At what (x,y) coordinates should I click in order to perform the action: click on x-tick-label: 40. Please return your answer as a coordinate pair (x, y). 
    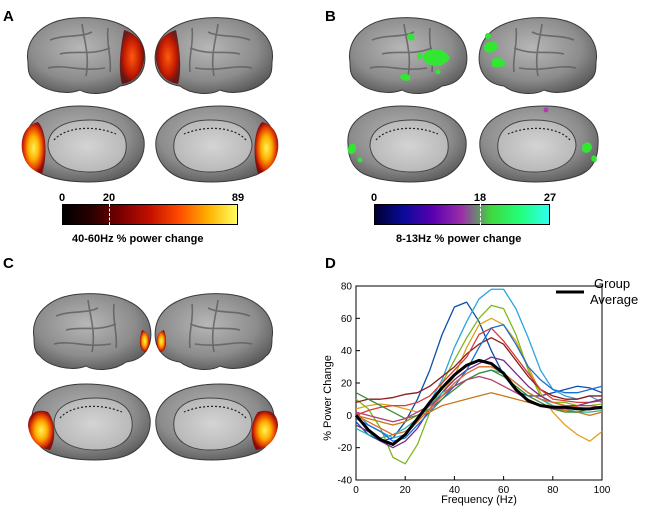
    Looking at the image, I should click on (455, 490).